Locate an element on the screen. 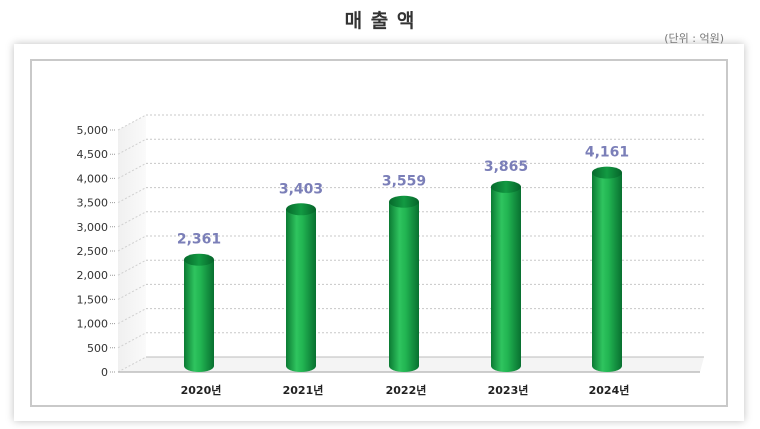  chart-side-wall is located at coordinates (132, 243).